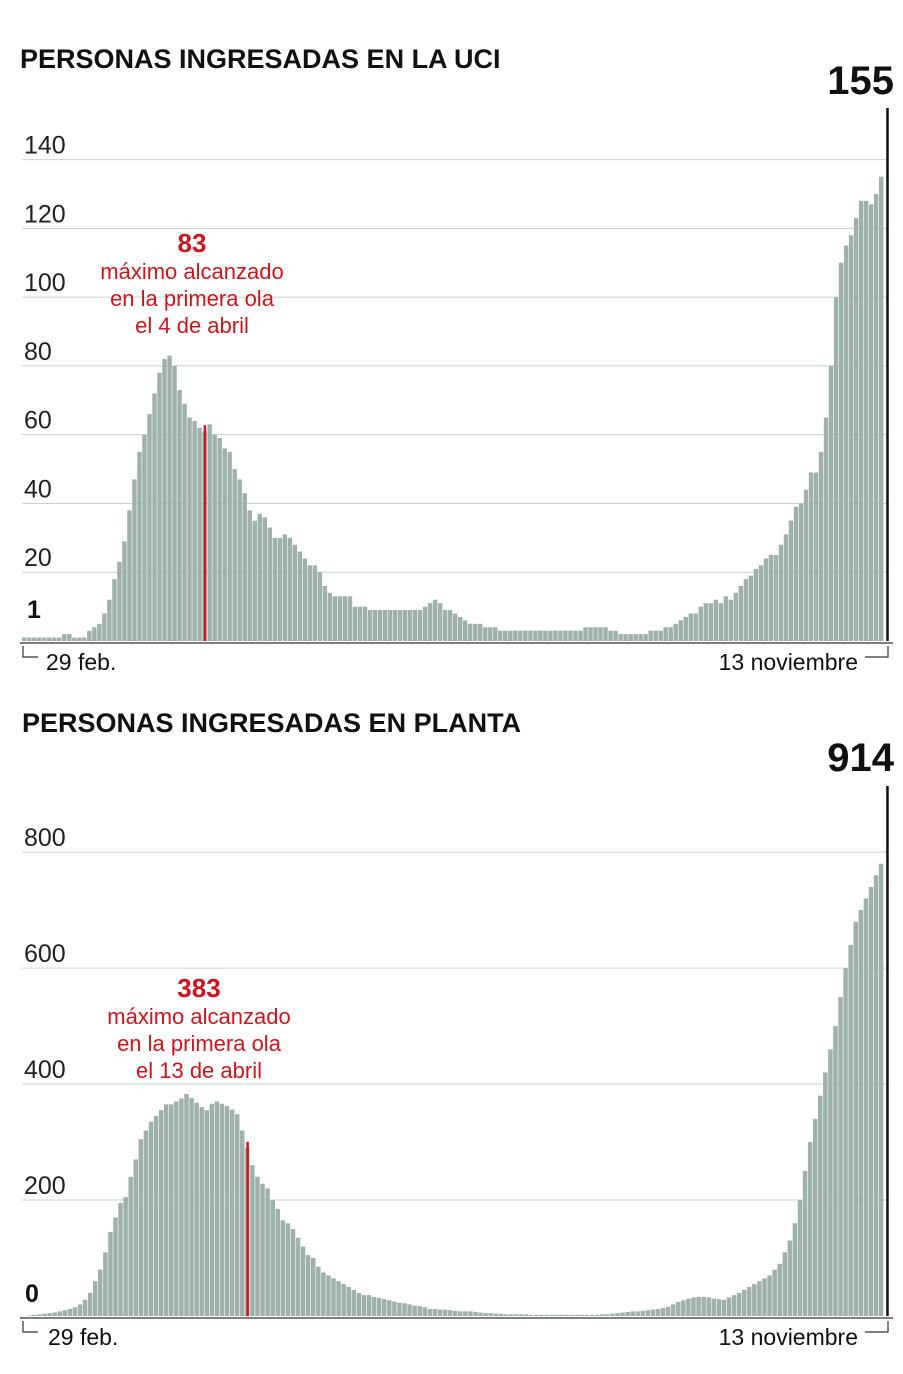  What do you see at coordinates (38, 558) in the screenshot?
I see `uci-y-tick-label: 20` at bounding box center [38, 558].